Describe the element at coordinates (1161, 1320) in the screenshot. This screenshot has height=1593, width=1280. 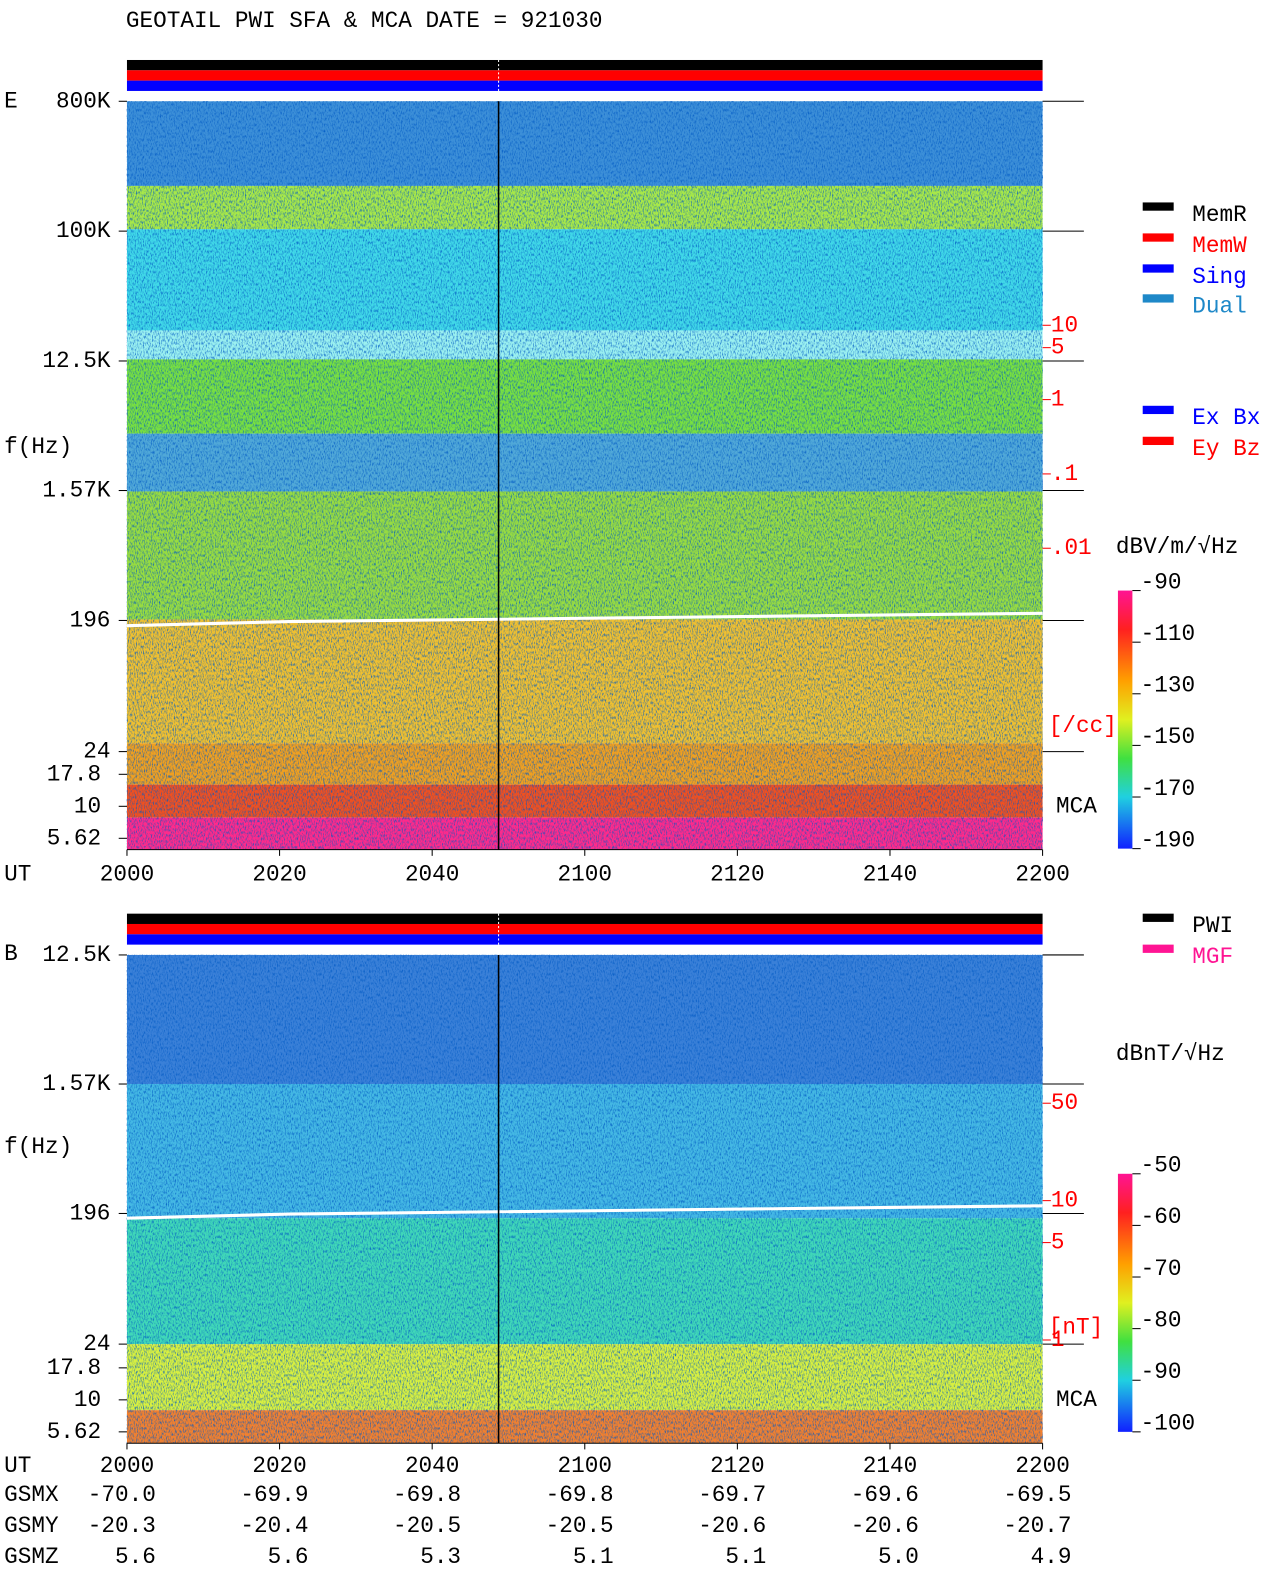
I see `colorbar-tick-label: -80` at that location.